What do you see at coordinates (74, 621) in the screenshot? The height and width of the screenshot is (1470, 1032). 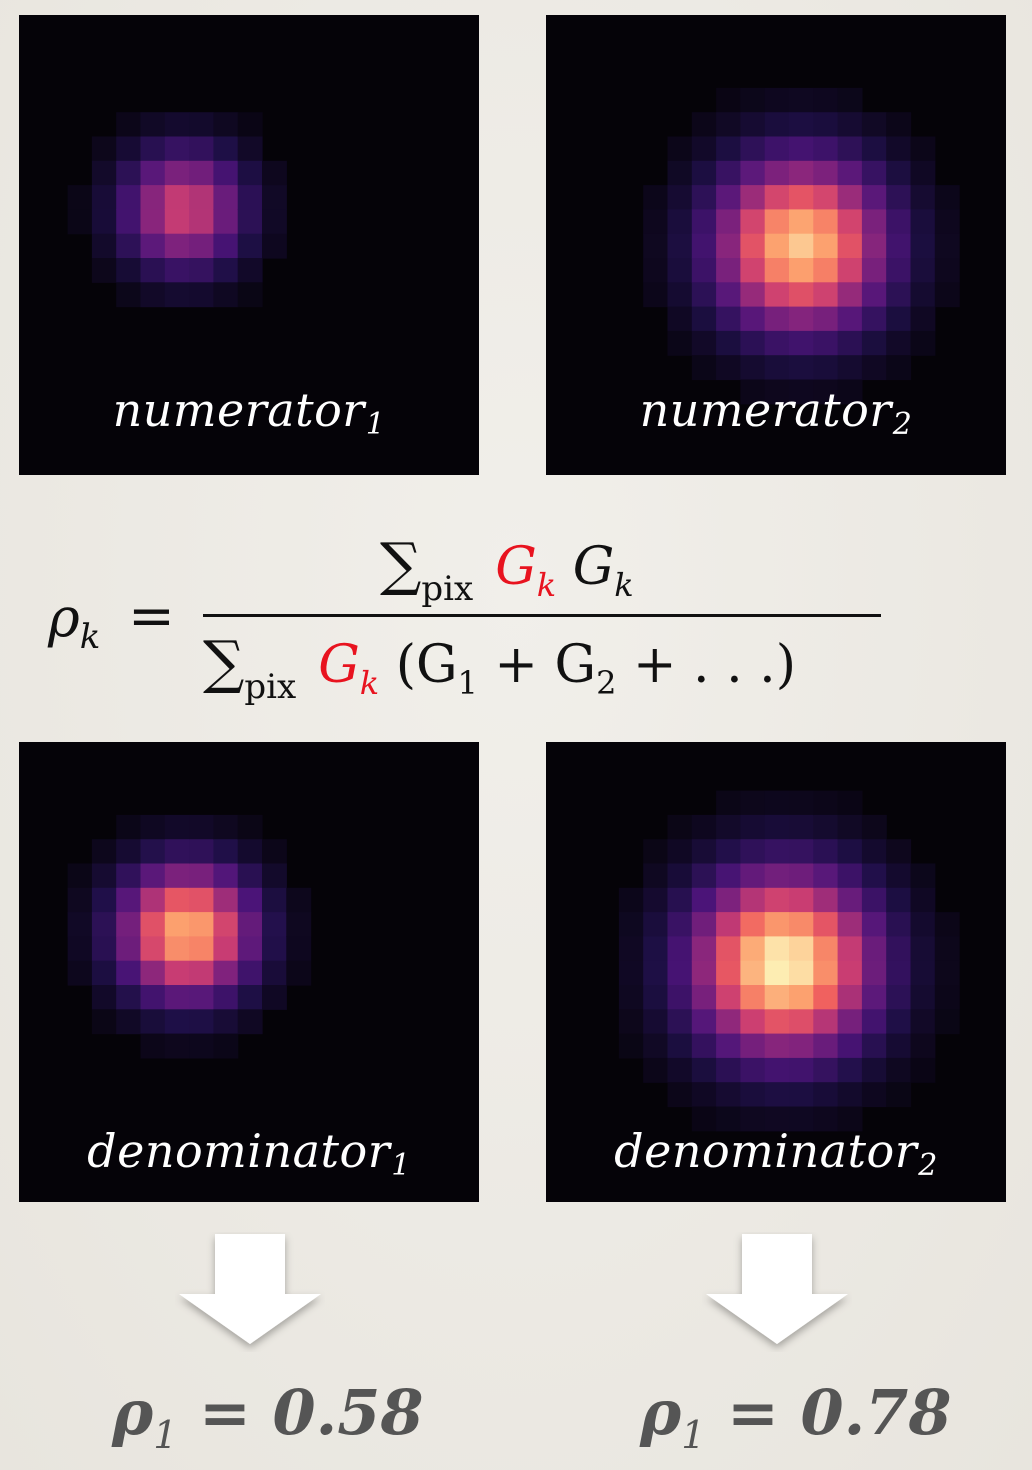 I see `formula-lhs: ρk` at bounding box center [74, 621].